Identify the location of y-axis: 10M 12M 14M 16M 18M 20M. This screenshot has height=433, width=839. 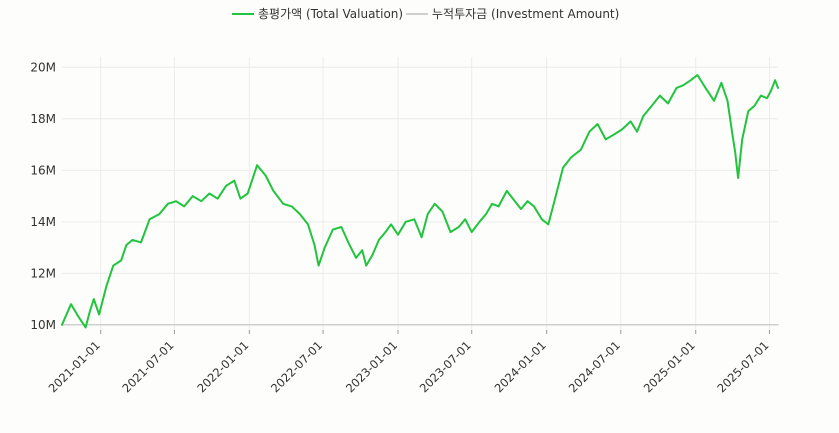
(43, 196).